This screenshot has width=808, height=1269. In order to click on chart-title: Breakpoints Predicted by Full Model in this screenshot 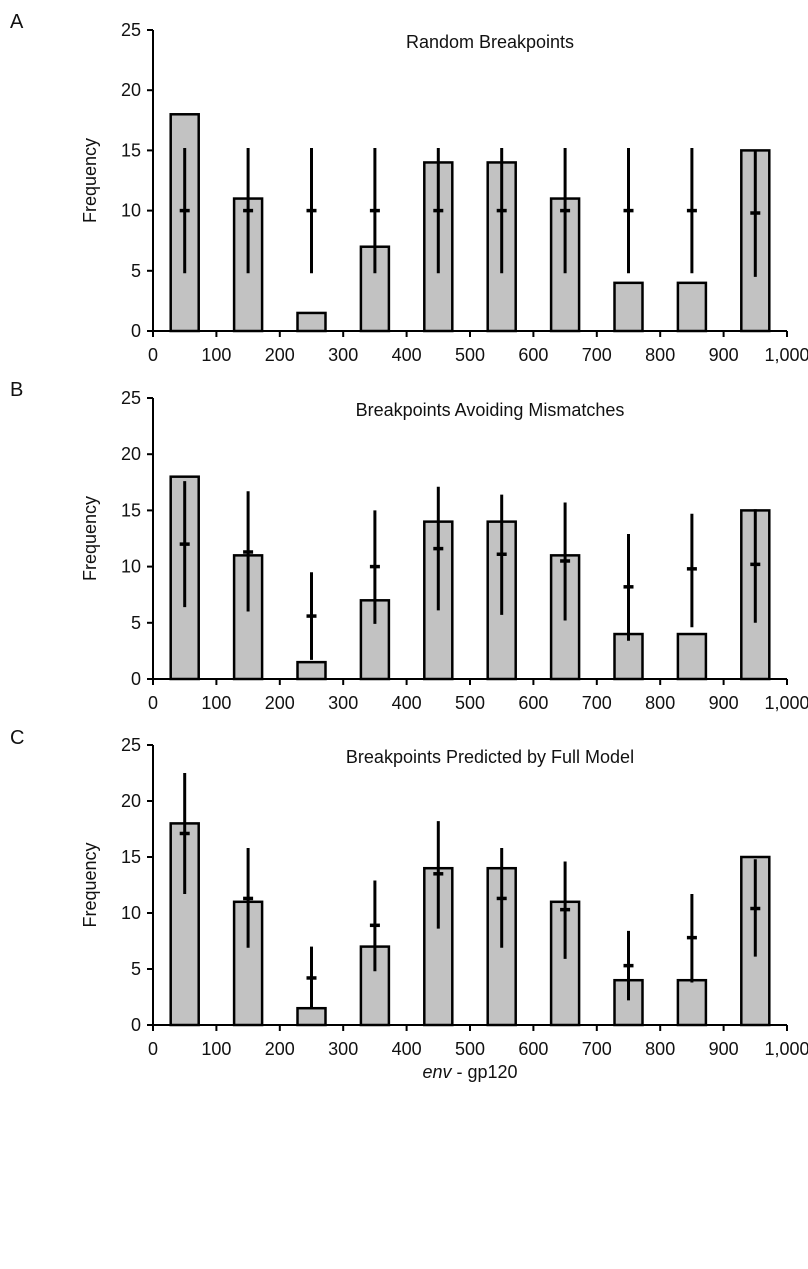, I will do `click(490, 757)`.